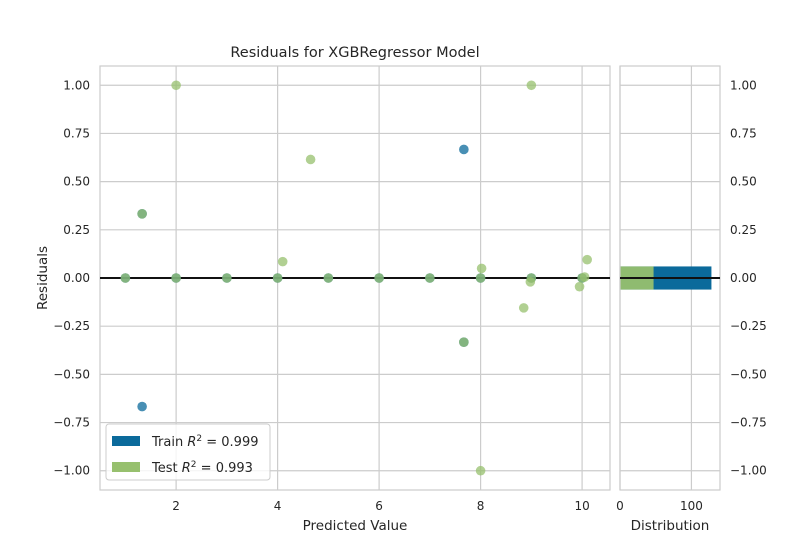  I want to click on distribution-axis-label: Distribution, so click(670, 526).